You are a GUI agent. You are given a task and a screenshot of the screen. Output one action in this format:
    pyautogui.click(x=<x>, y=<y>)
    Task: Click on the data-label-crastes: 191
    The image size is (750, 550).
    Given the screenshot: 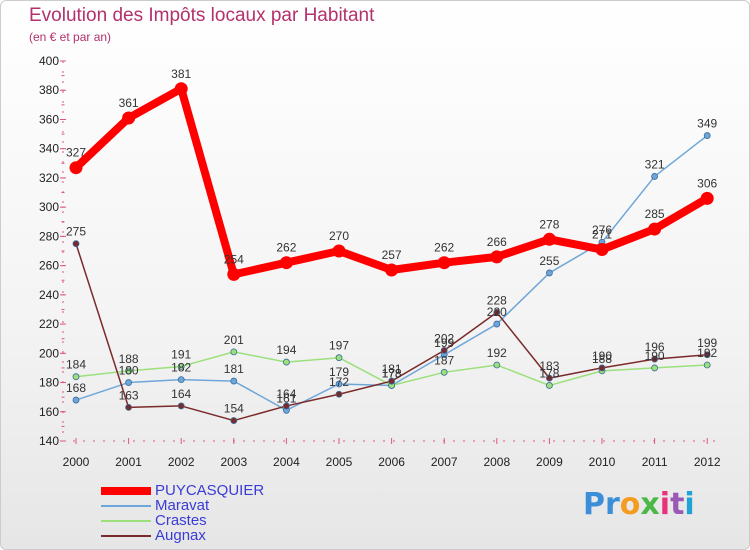 What is the action you would take?
    pyautogui.click(x=181, y=354)
    